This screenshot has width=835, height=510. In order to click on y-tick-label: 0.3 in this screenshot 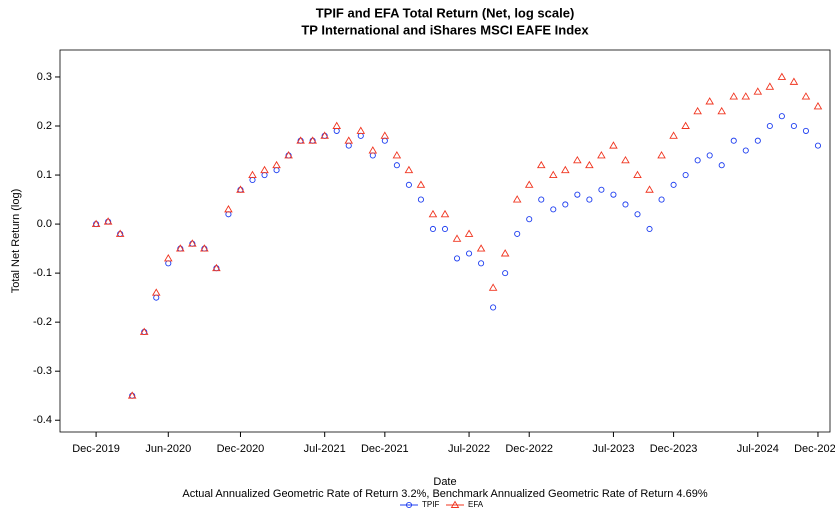, I will do `click(44, 77)`.